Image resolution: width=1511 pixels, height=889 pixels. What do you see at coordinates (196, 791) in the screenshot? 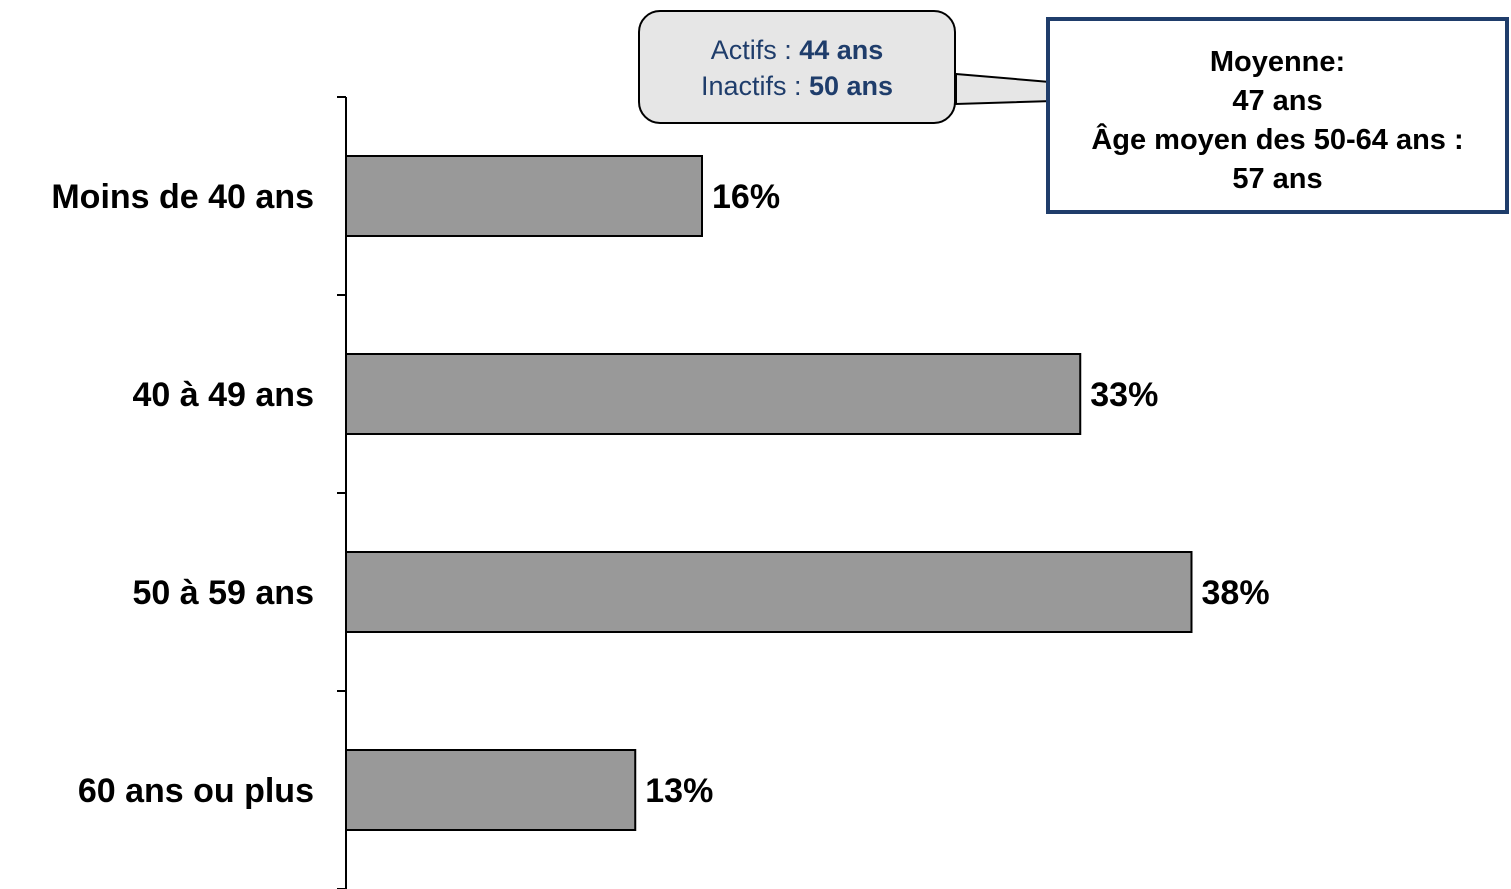
I see `category-label-3: 60 ans ou plus` at bounding box center [196, 791].